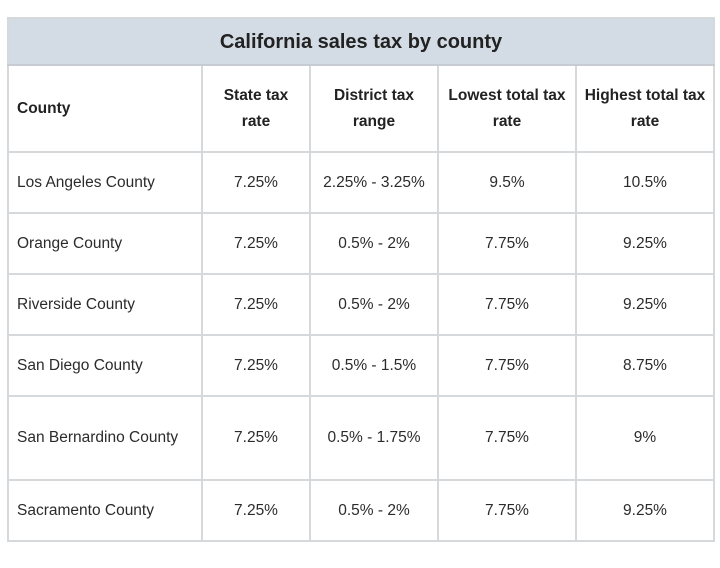 The height and width of the screenshot is (568, 720). I want to click on cell-district-tax-range: 0.5% - 1.75%, so click(374, 438).